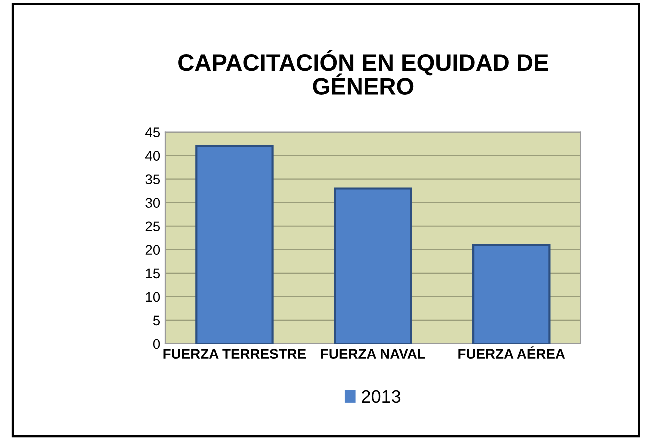  What do you see at coordinates (512, 353) in the screenshot?
I see `x-tick-label: FUERZA AÉREA` at bounding box center [512, 353].